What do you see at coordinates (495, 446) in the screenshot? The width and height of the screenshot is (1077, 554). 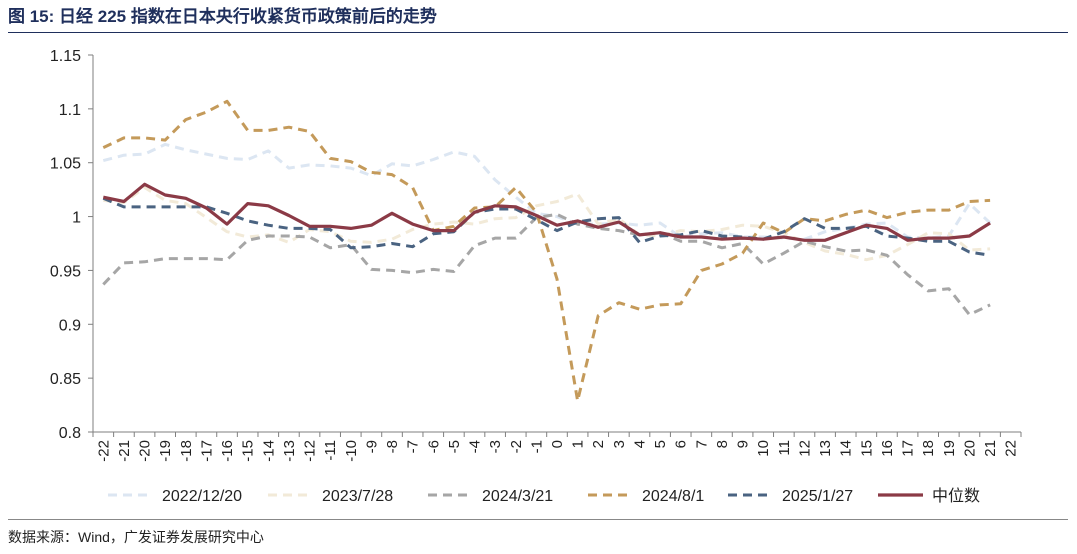 I see `x-tick-label: -3` at bounding box center [495, 446].